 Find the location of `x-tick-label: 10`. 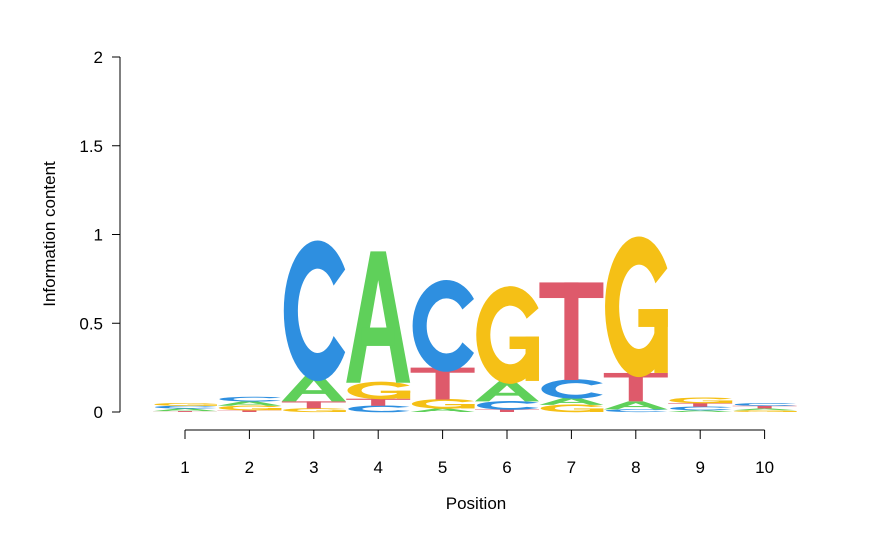

x-tick-label: 10 is located at coordinates (764, 467).